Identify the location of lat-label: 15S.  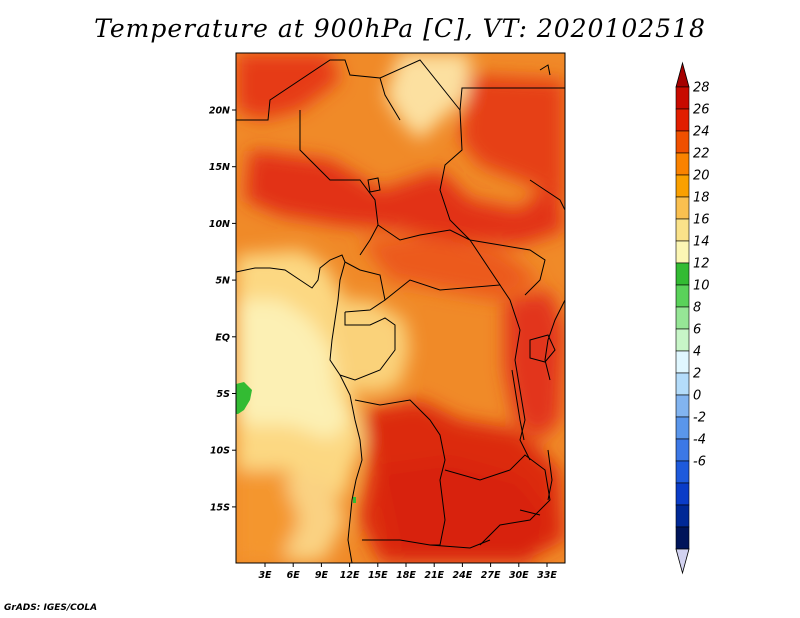
(220, 507).